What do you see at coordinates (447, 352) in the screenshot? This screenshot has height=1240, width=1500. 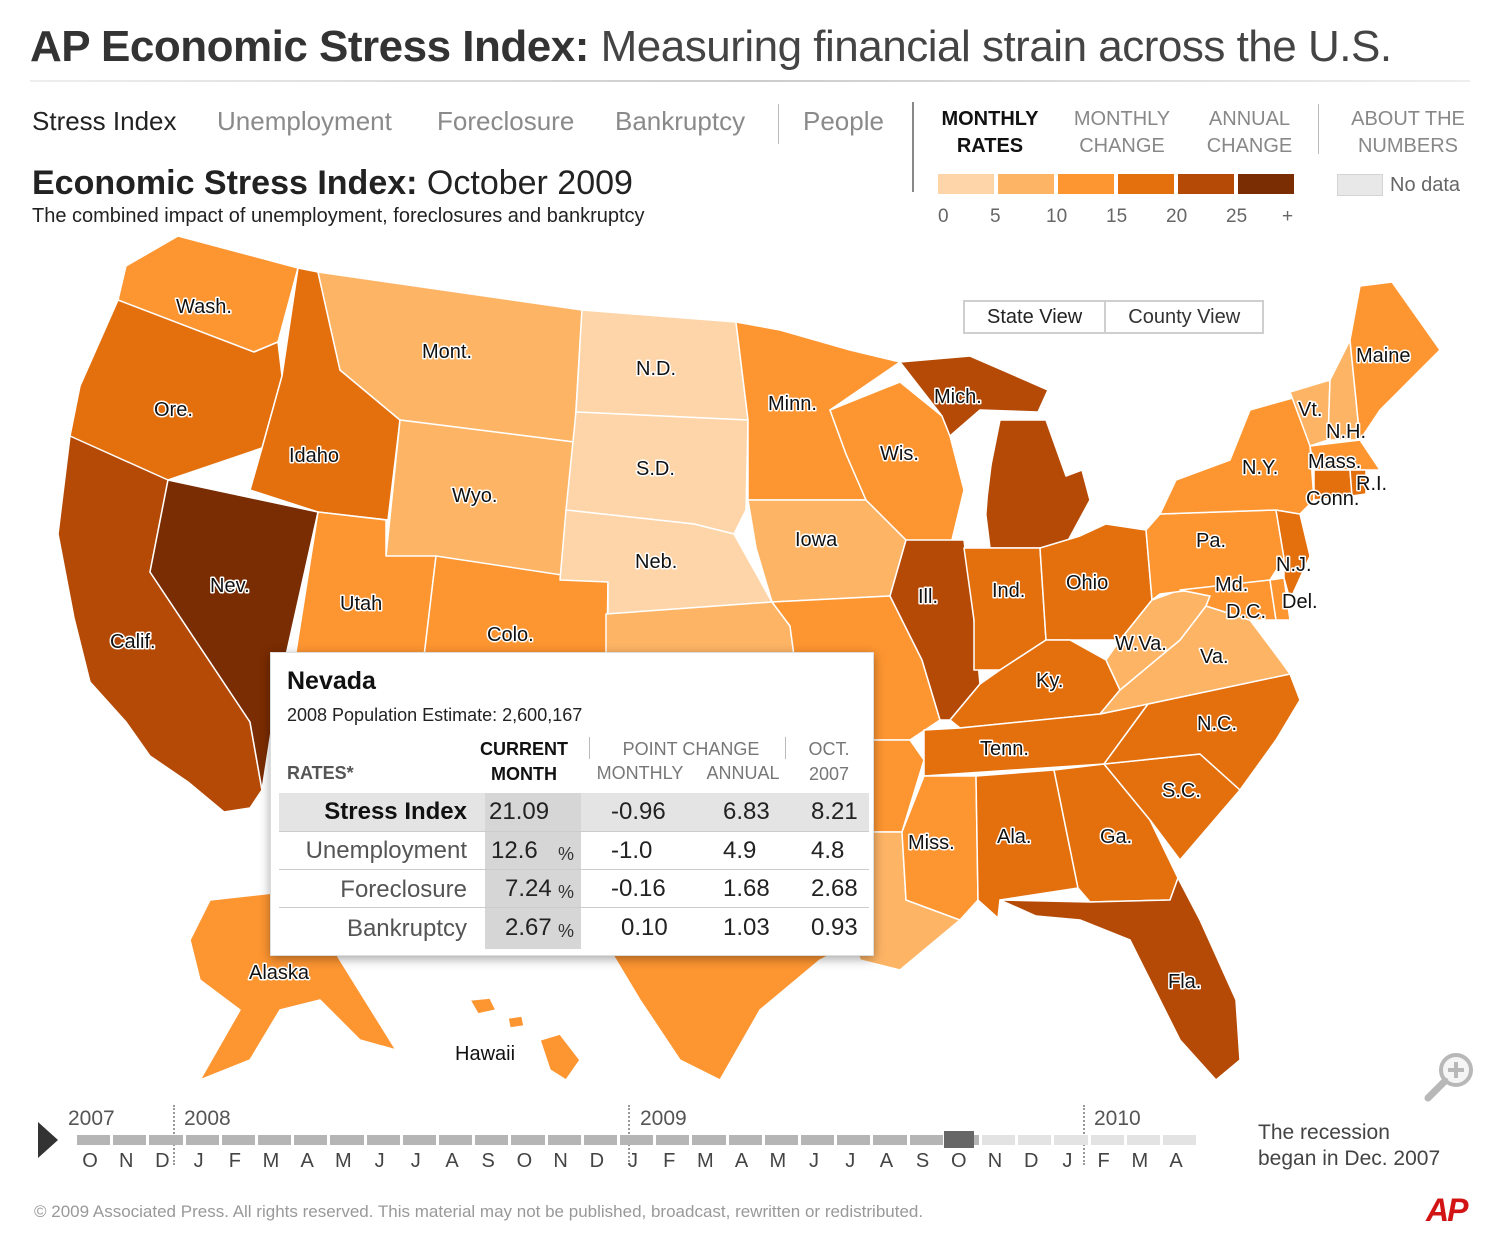 I see `state-label: Mont.` at bounding box center [447, 352].